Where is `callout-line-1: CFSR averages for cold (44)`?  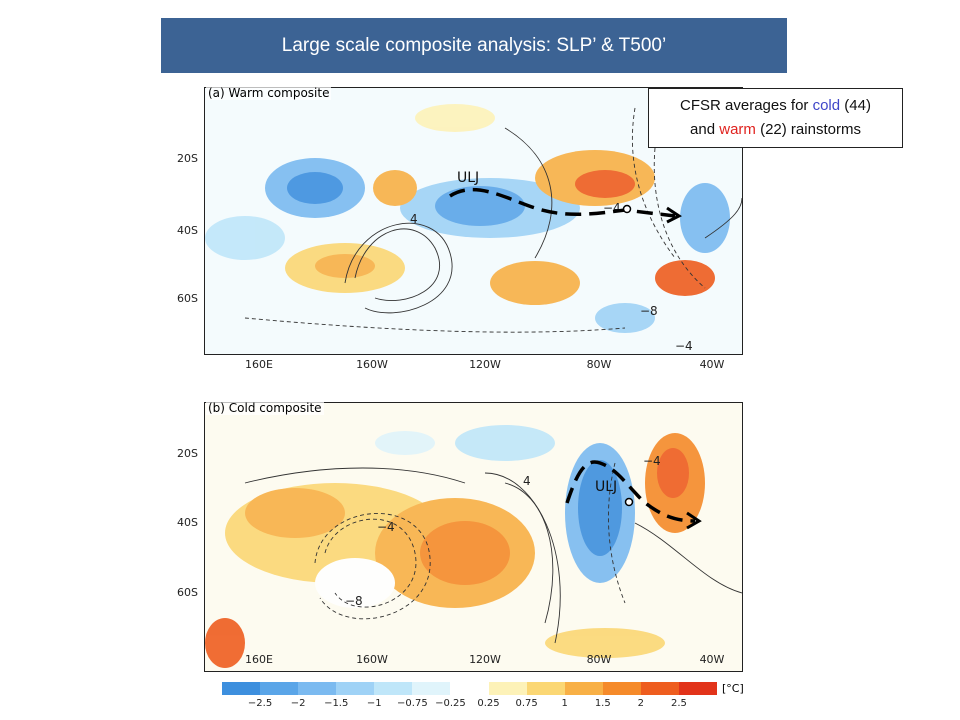 callout-line-1: CFSR averages for cold (44) is located at coordinates (775, 106).